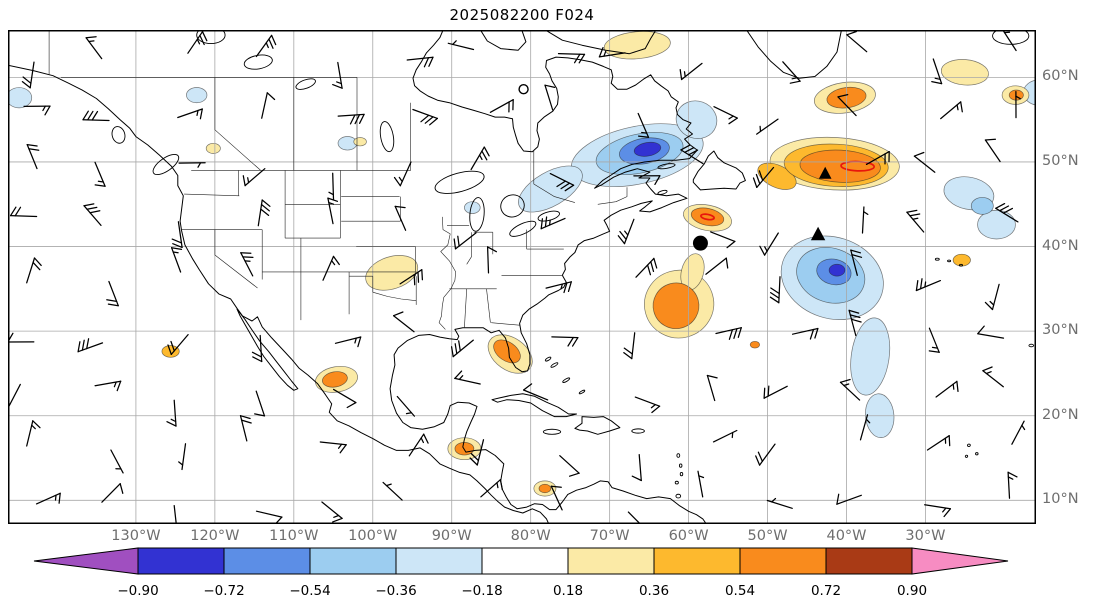 The height and width of the screenshot is (615, 1105). What do you see at coordinates (740, 591) in the screenshot?
I see `colorbar-tick-label: 0.54` at bounding box center [740, 591].